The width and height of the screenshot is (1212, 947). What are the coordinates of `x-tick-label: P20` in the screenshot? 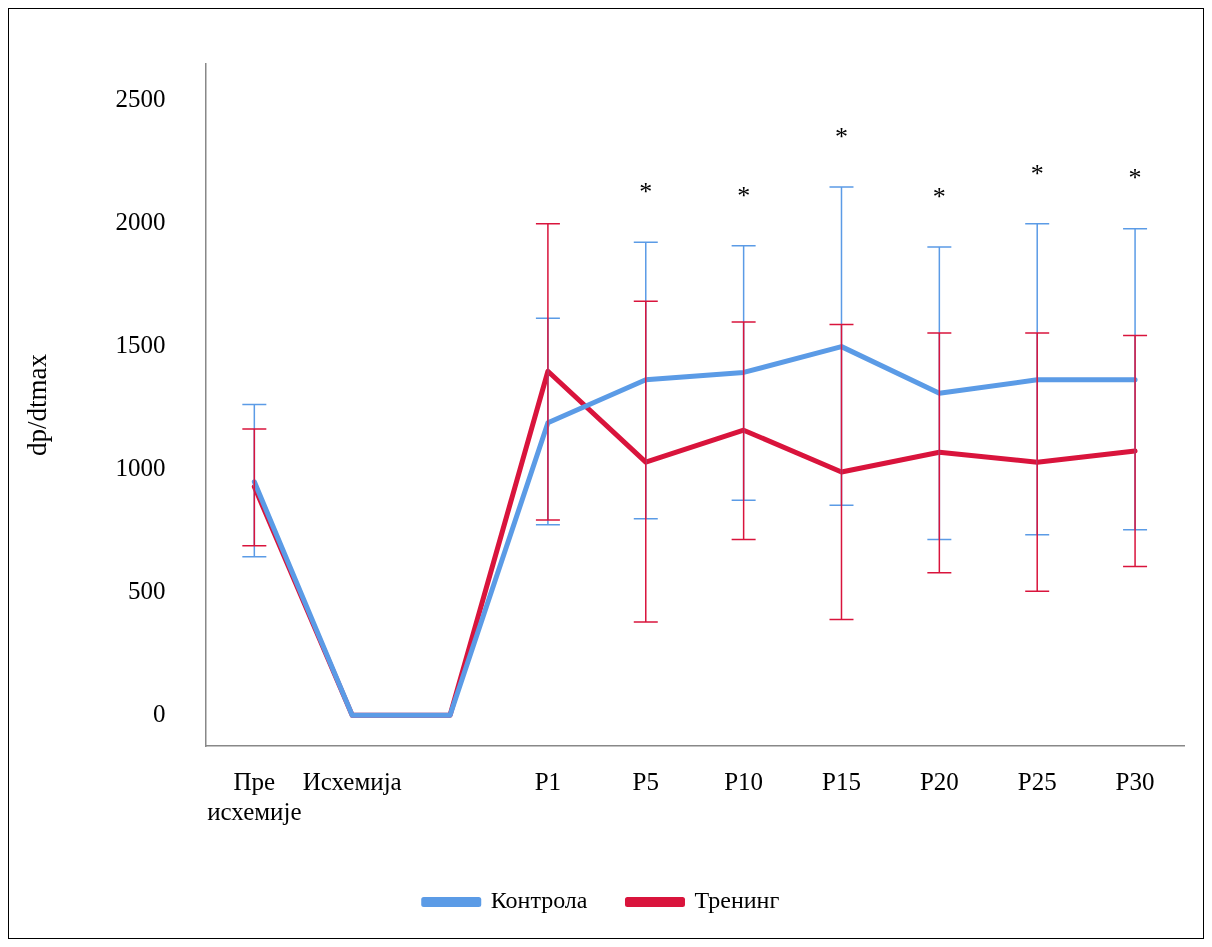 It's located at (939, 781).